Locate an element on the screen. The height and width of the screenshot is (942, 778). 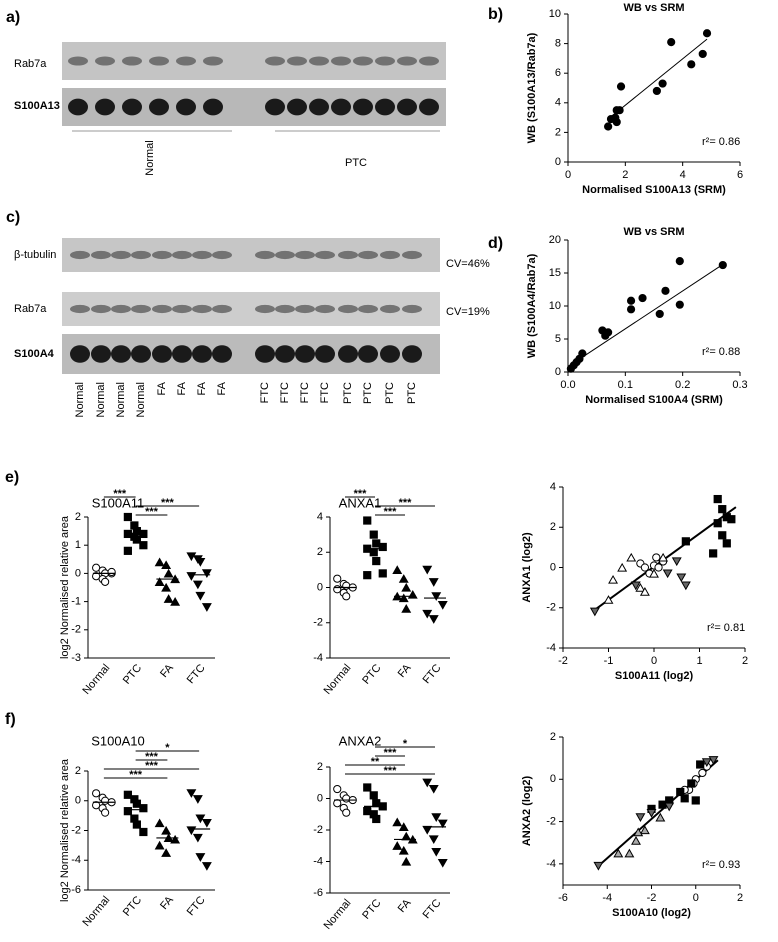
x-axis-label: Normalised S100A13 (SRM) is located at coordinates (654, 190).